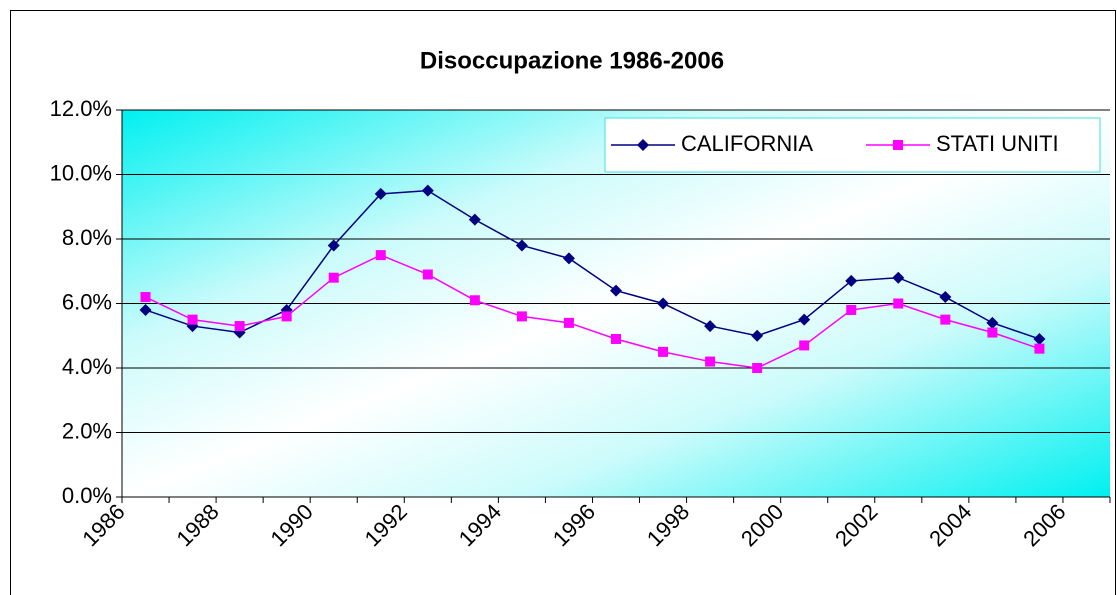  Describe the element at coordinates (81, 108) in the screenshot. I see `y-tick-label: 12.0%` at that location.